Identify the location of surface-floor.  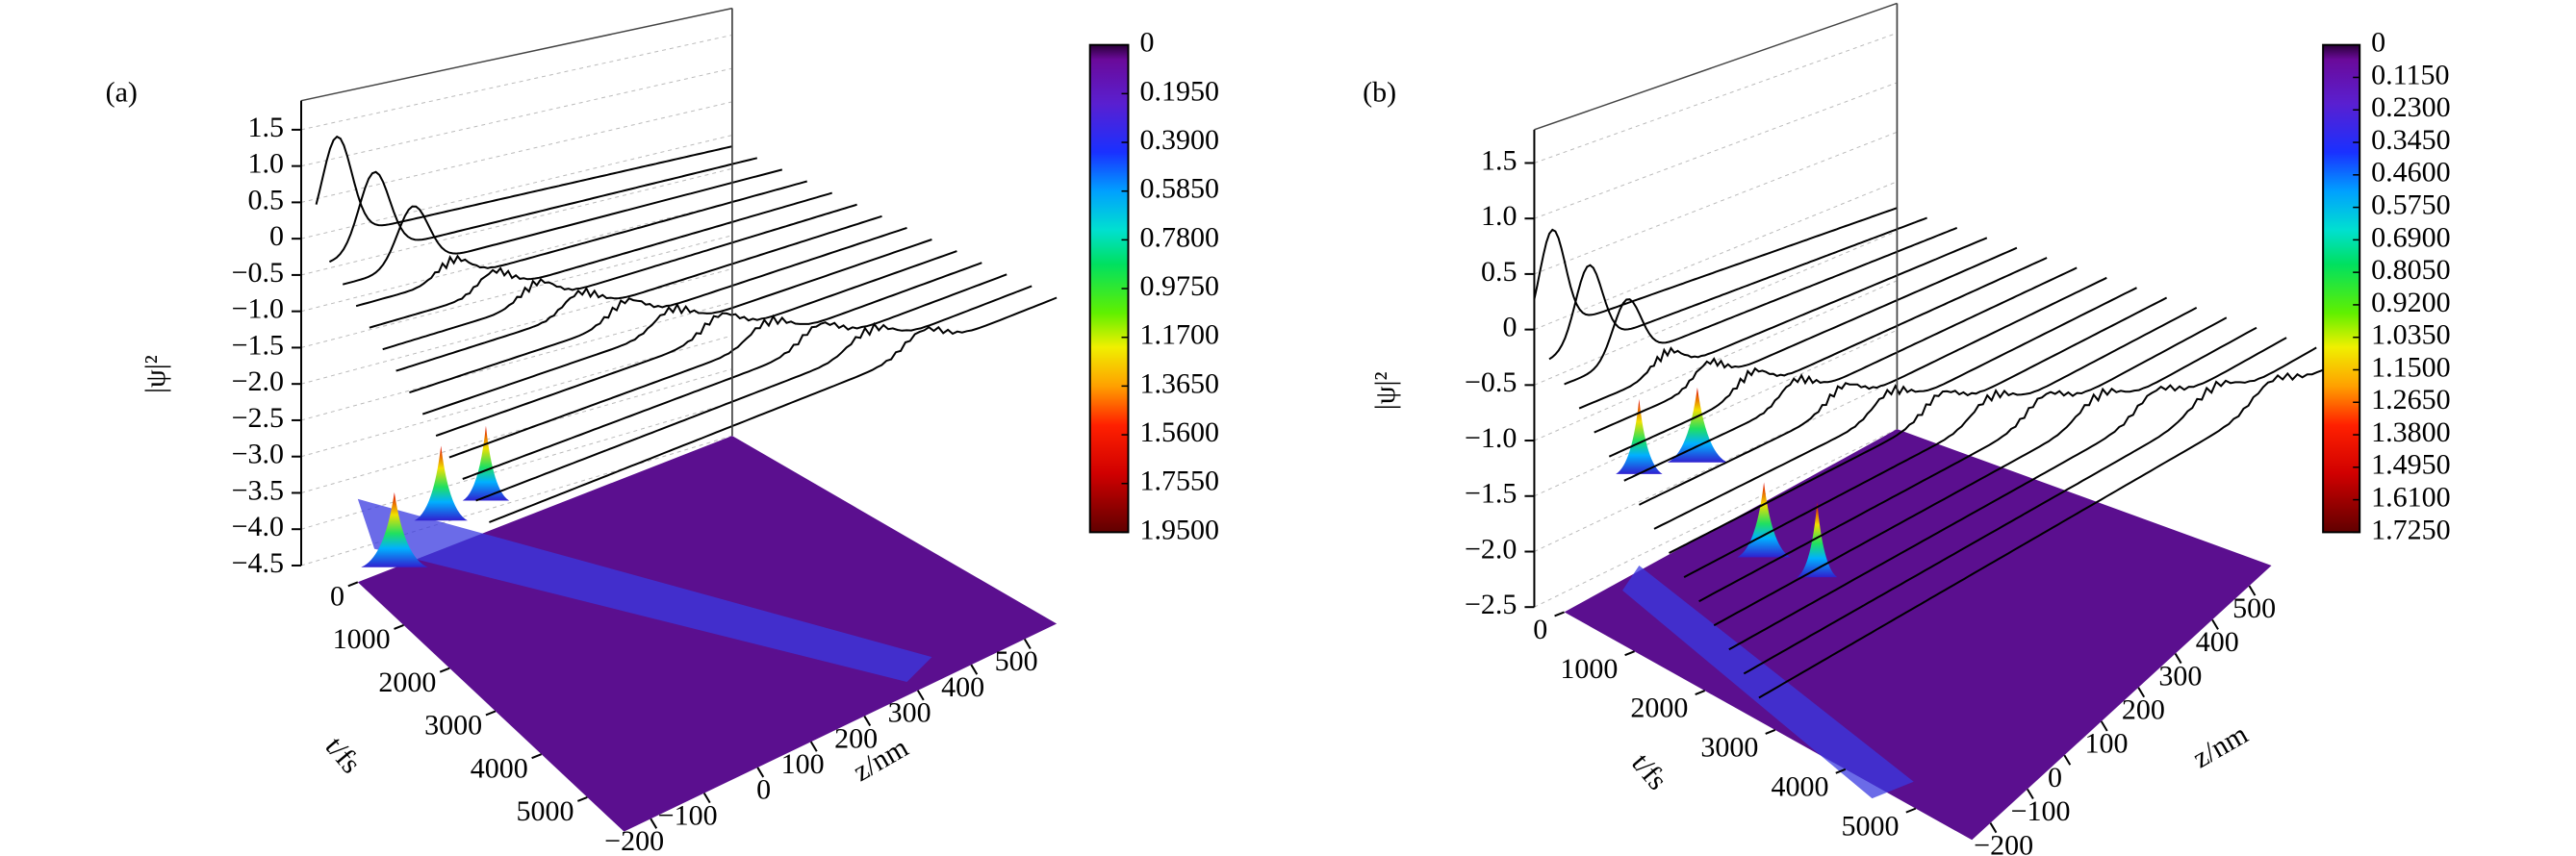
(1918, 635).